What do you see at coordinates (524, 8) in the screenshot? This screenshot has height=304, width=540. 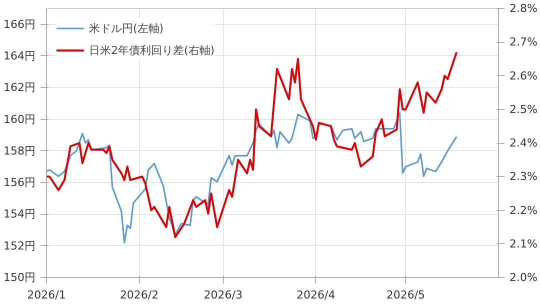 I see `y2-tick-label: 2.8%` at bounding box center [524, 8].